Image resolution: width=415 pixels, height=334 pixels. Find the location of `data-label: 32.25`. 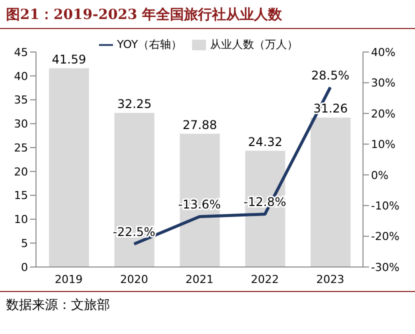

data-label: 32.25 is located at coordinates (134, 103).